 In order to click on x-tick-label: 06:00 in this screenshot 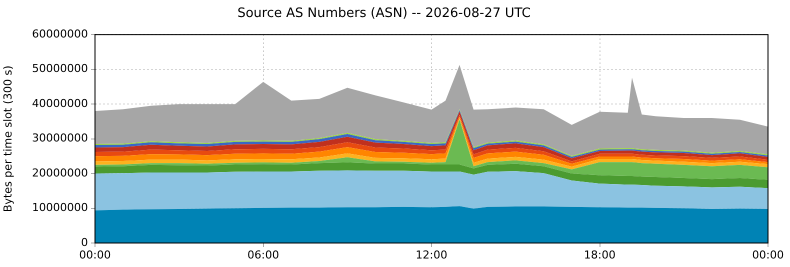, I will do `click(263, 255)`.